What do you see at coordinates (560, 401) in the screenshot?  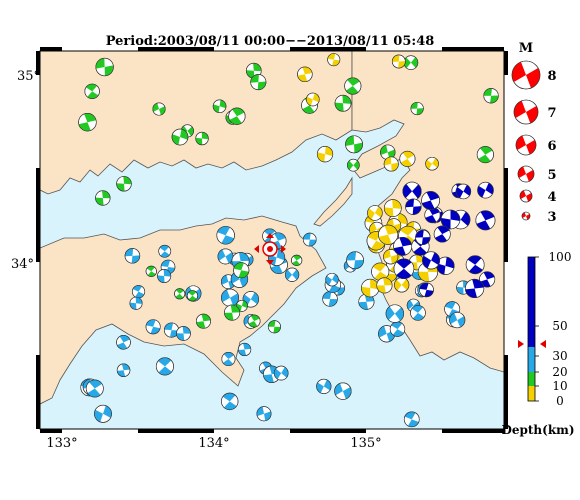 I see `depth-tick-label: 0` at bounding box center [560, 401].